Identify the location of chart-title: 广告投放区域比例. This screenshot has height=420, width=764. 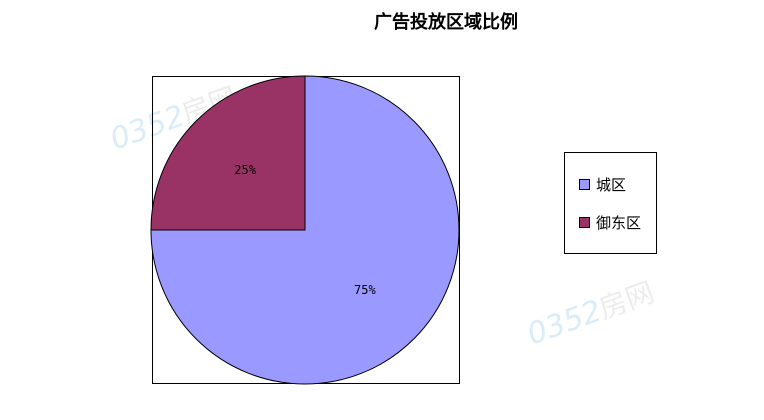
(446, 22).